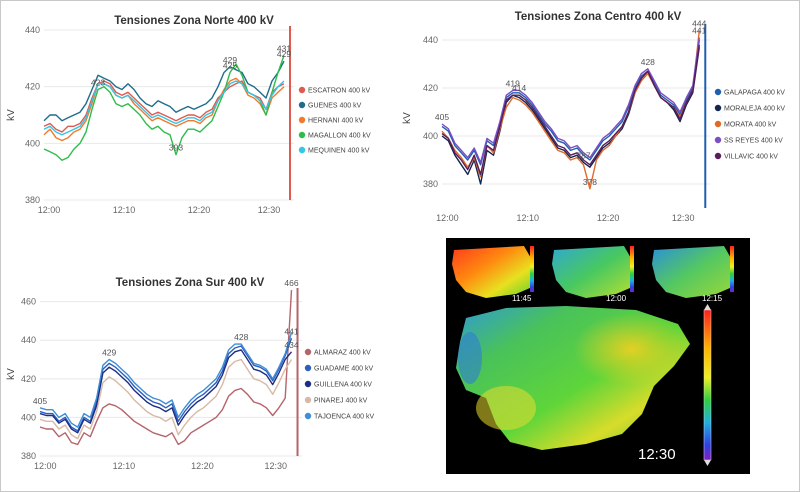 This screenshot has width=800, height=492. What do you see at coordinates (291, 345) in the screenshot?
I see `data-label: 434` at bounding box center [291, 345].